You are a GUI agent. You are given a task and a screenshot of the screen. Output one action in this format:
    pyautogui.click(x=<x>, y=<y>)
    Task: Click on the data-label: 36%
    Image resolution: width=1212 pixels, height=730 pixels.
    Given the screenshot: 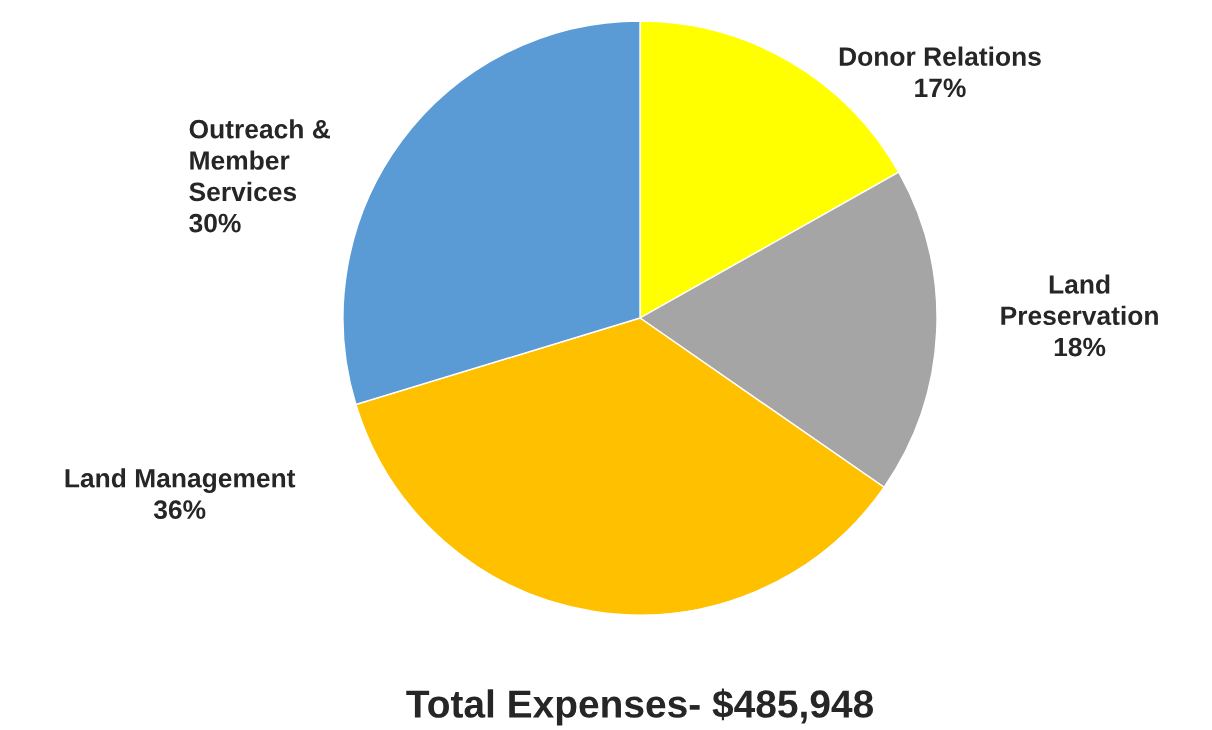 What is the action you would take?
    pyautogui.click(x=179, y=510)
    